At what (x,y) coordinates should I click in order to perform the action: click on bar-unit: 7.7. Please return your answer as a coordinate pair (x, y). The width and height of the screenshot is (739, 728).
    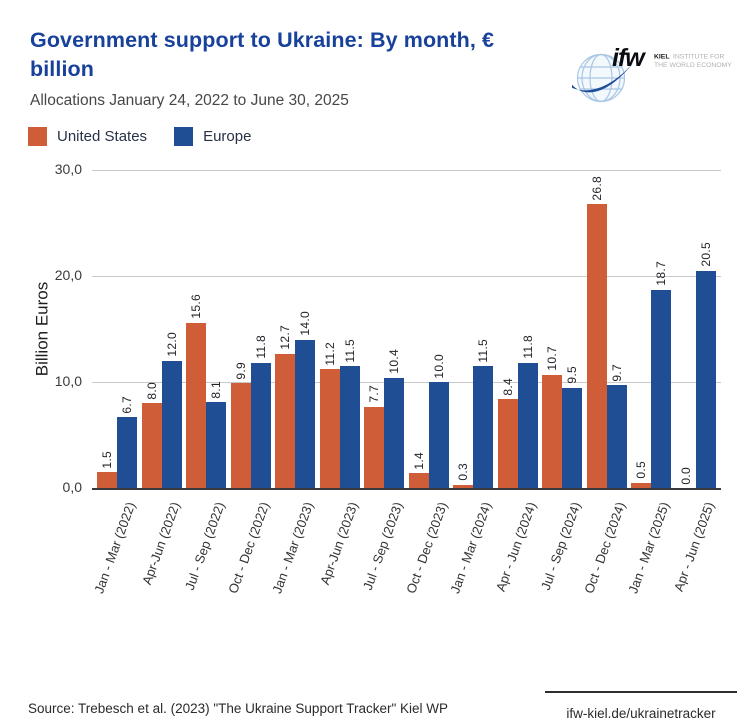
    Looking at the image, I should click on (374, 437).